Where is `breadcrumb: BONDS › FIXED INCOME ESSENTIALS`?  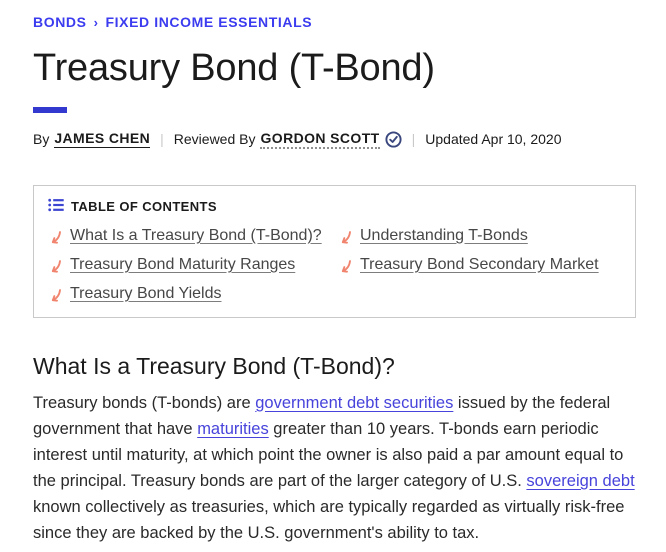
breadcrumb: BONDS › FIXED INCOME ESSENTIALS is located at coordinates (334, 22).